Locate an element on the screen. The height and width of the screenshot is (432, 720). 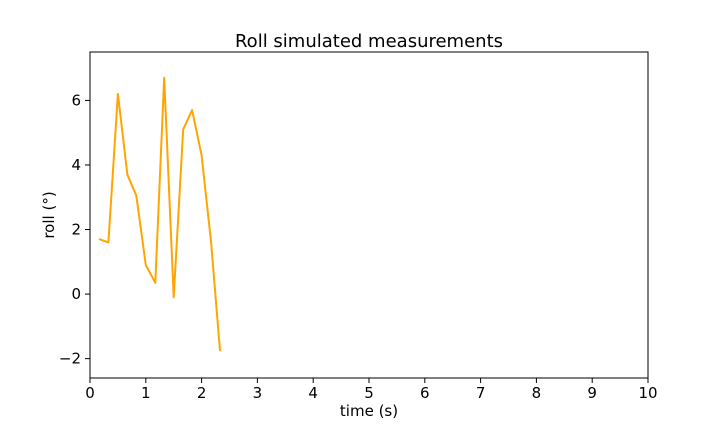
y-tick-label: 0 is located at coordinates (76, 294).